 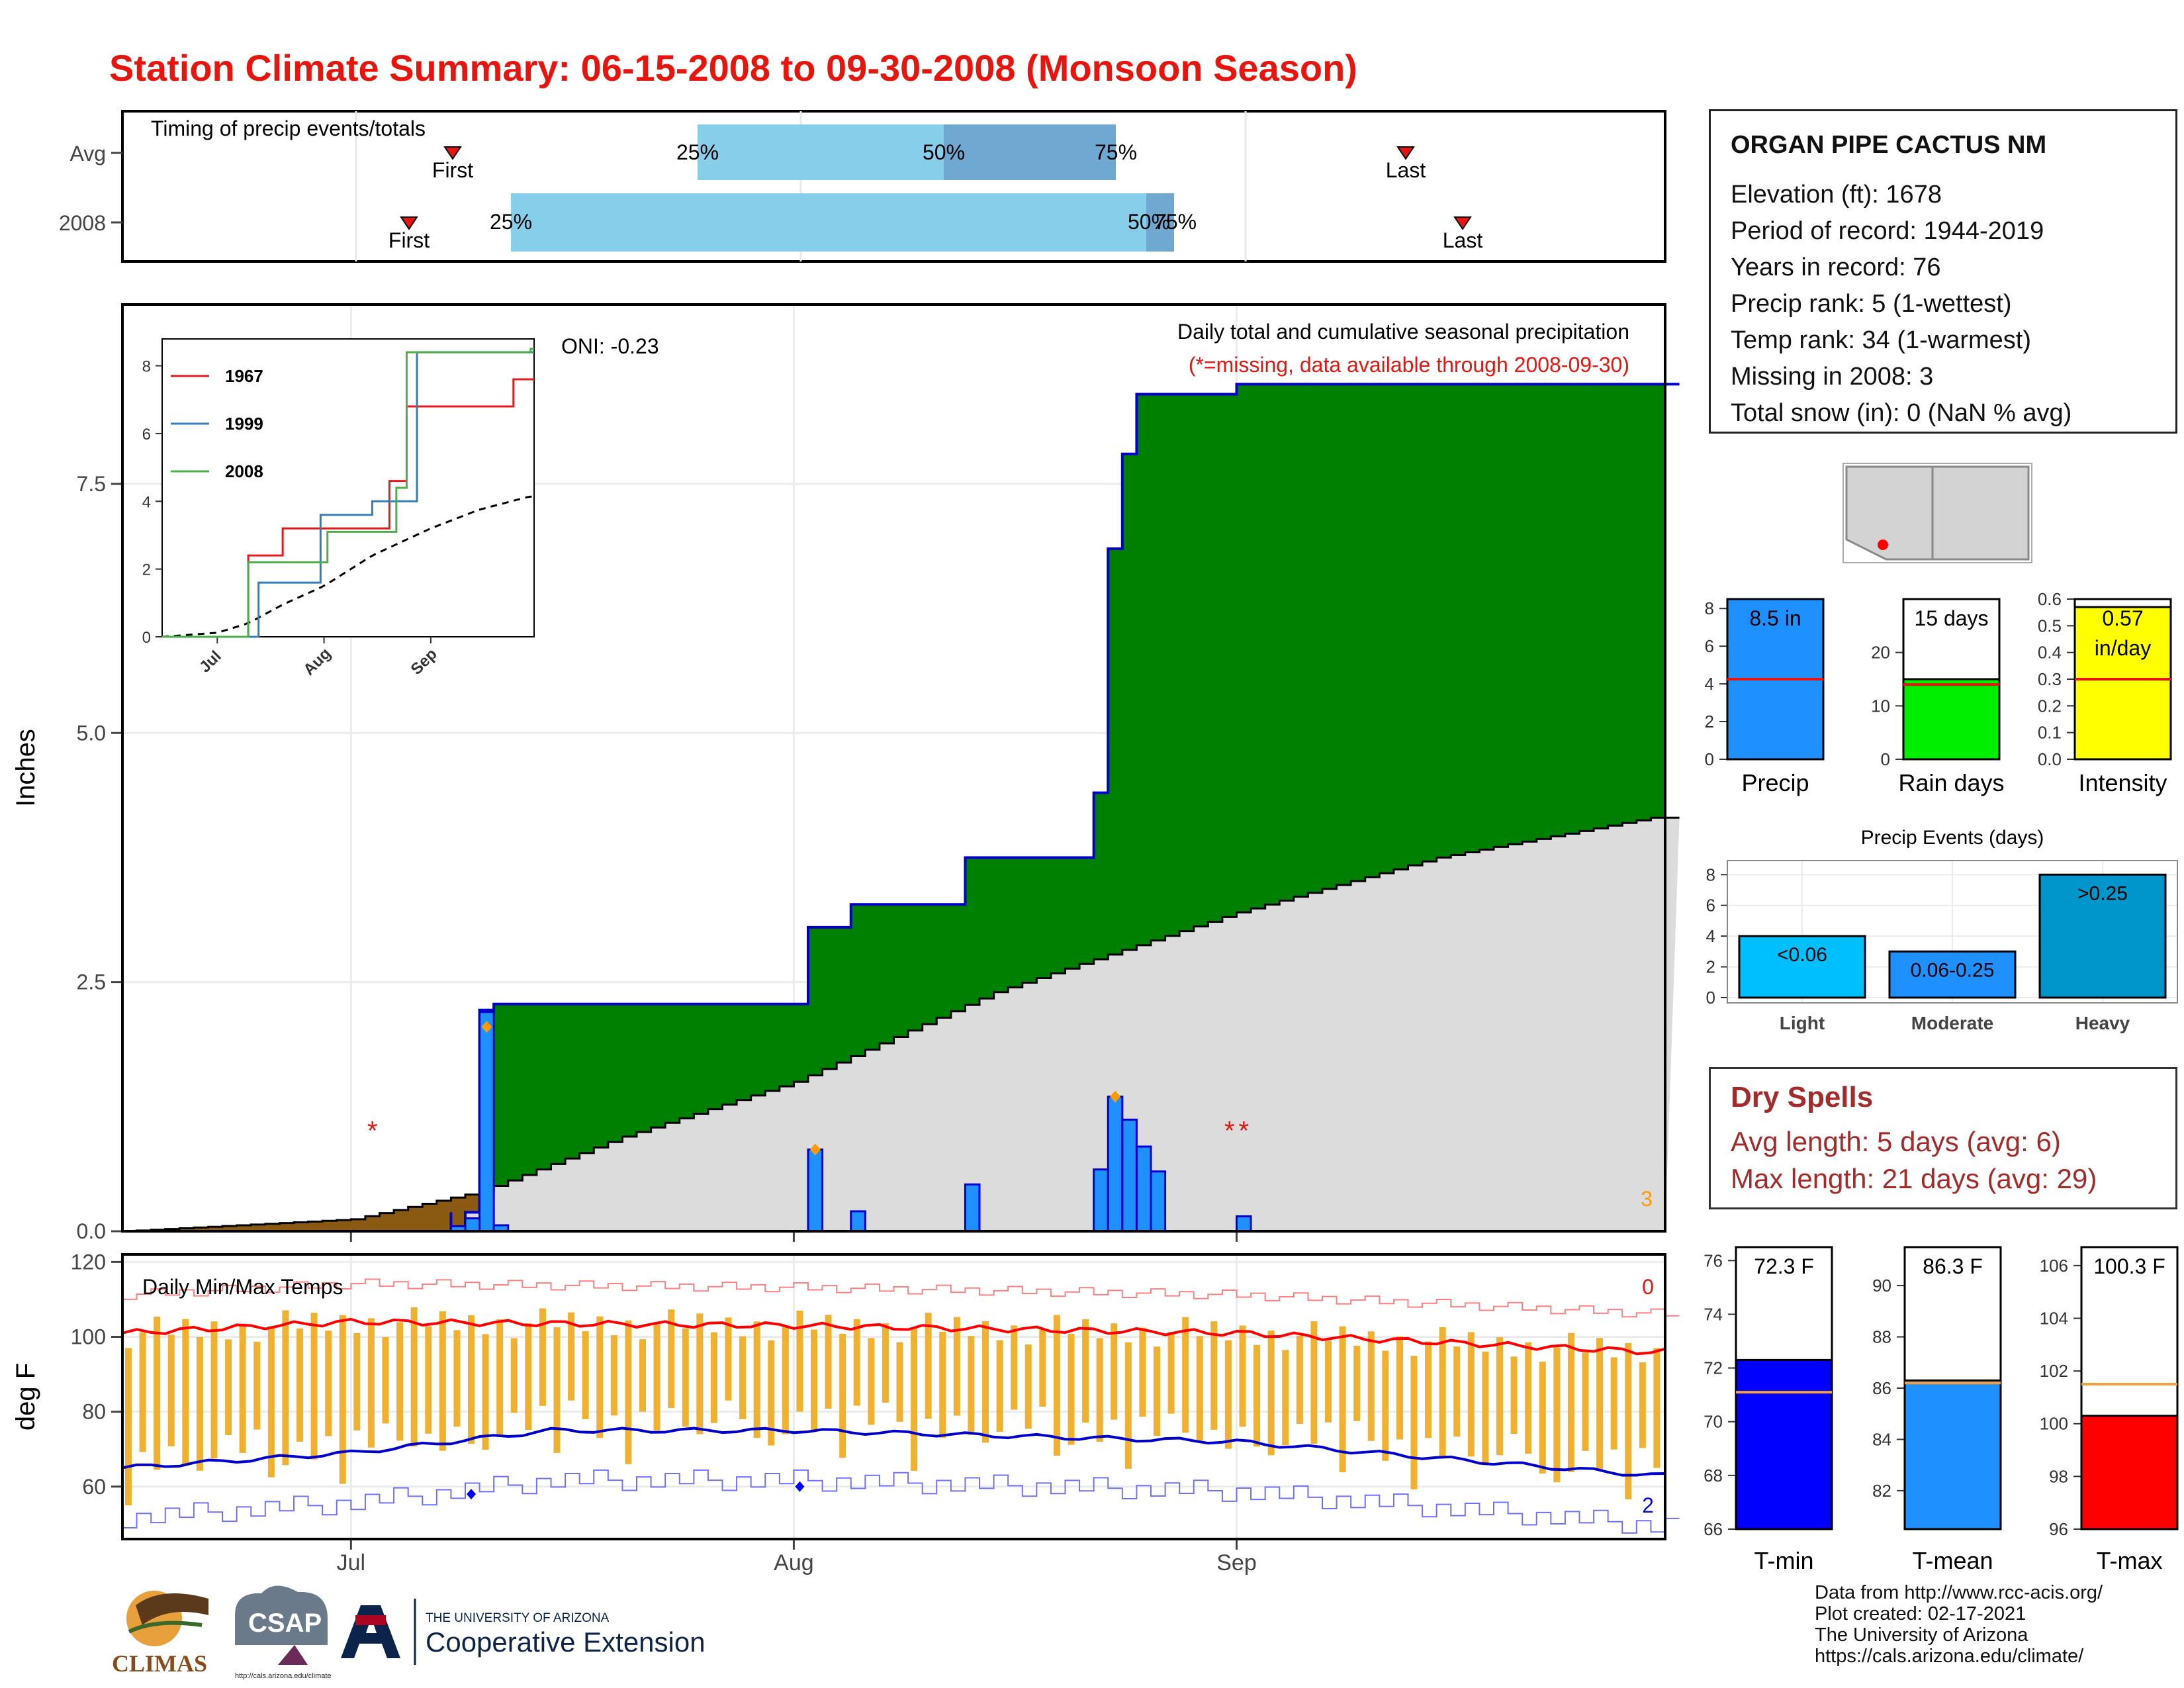 I want to click on station-snow: Total snow (in): 0 (NaN % avg), so click(x=1901, y=413).